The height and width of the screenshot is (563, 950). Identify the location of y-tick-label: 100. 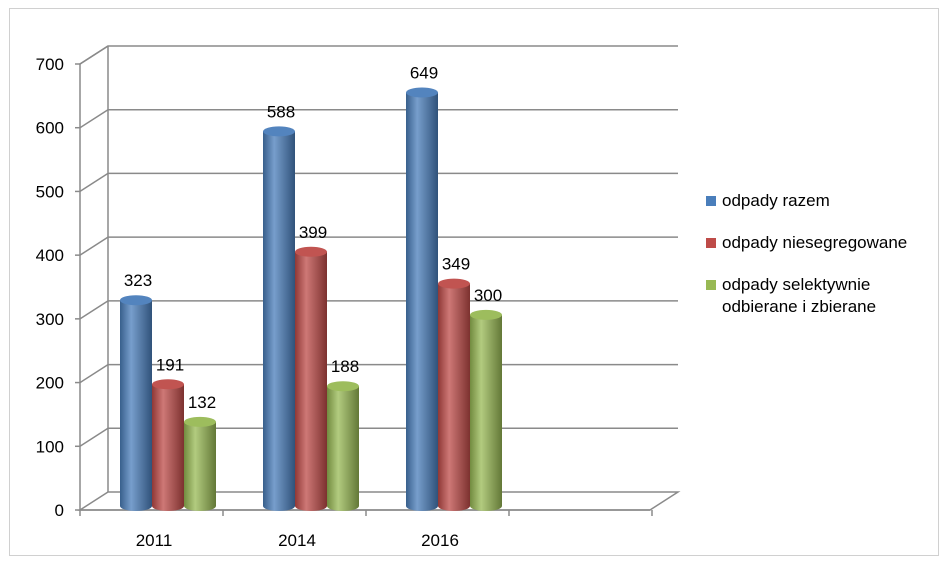
(50, 446).